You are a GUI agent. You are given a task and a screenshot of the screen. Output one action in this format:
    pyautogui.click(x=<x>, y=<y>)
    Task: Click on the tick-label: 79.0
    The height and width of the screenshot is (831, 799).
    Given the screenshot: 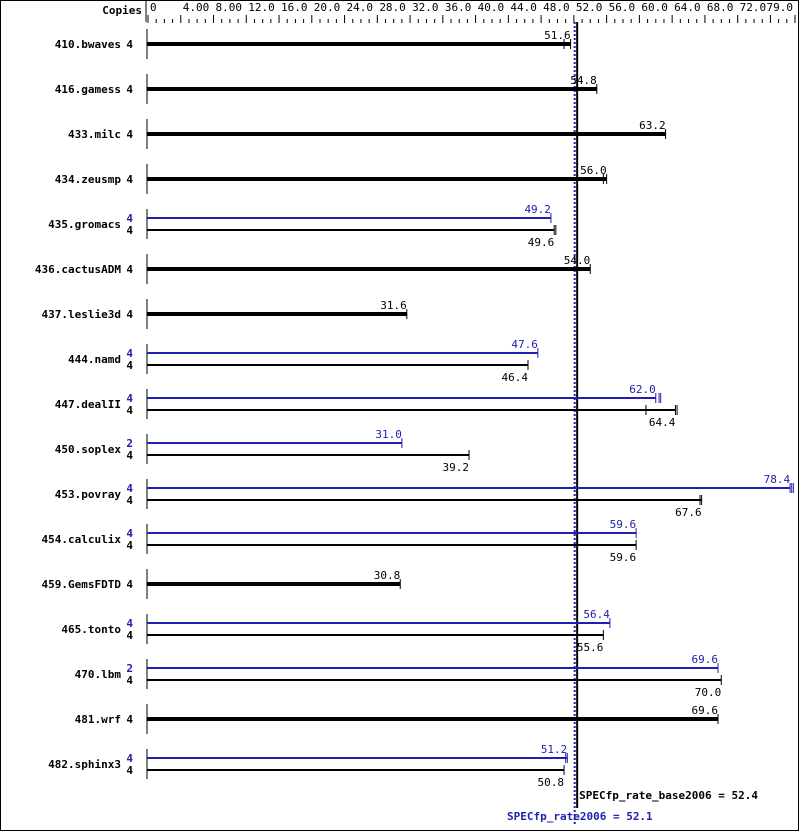 What is the action you would take?
    pyautogui.click(x=780, y=7)
    